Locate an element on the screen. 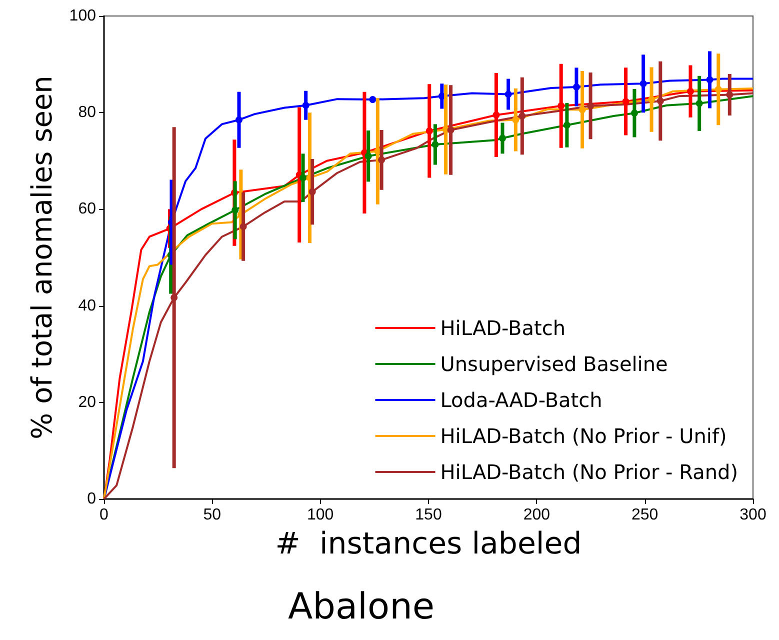  legend-label: HiLAD-Batch is located at coordinates (503, 328).